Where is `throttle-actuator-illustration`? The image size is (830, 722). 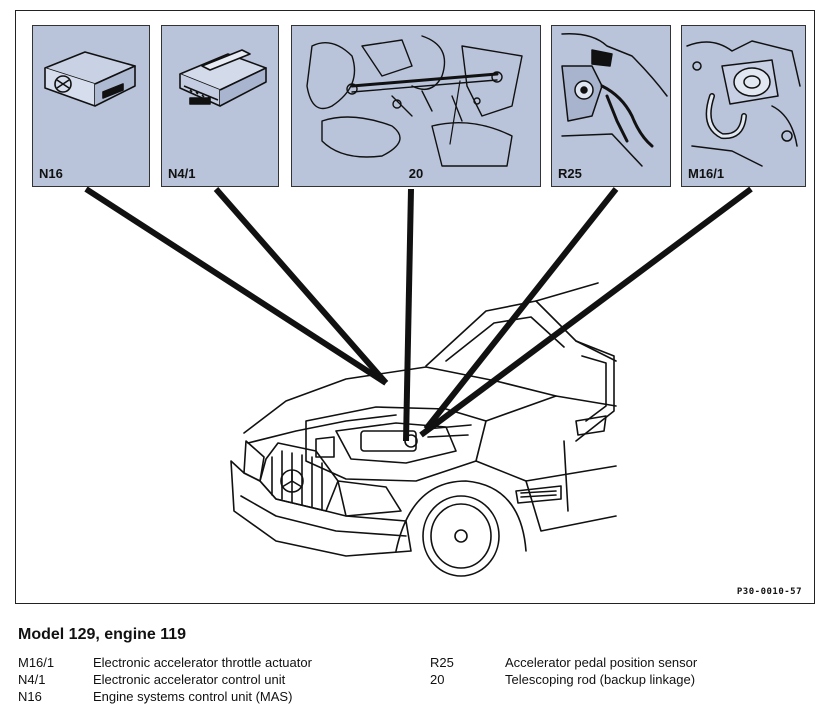 throttle-actuator-illustration is located at coordinates (743, 103).